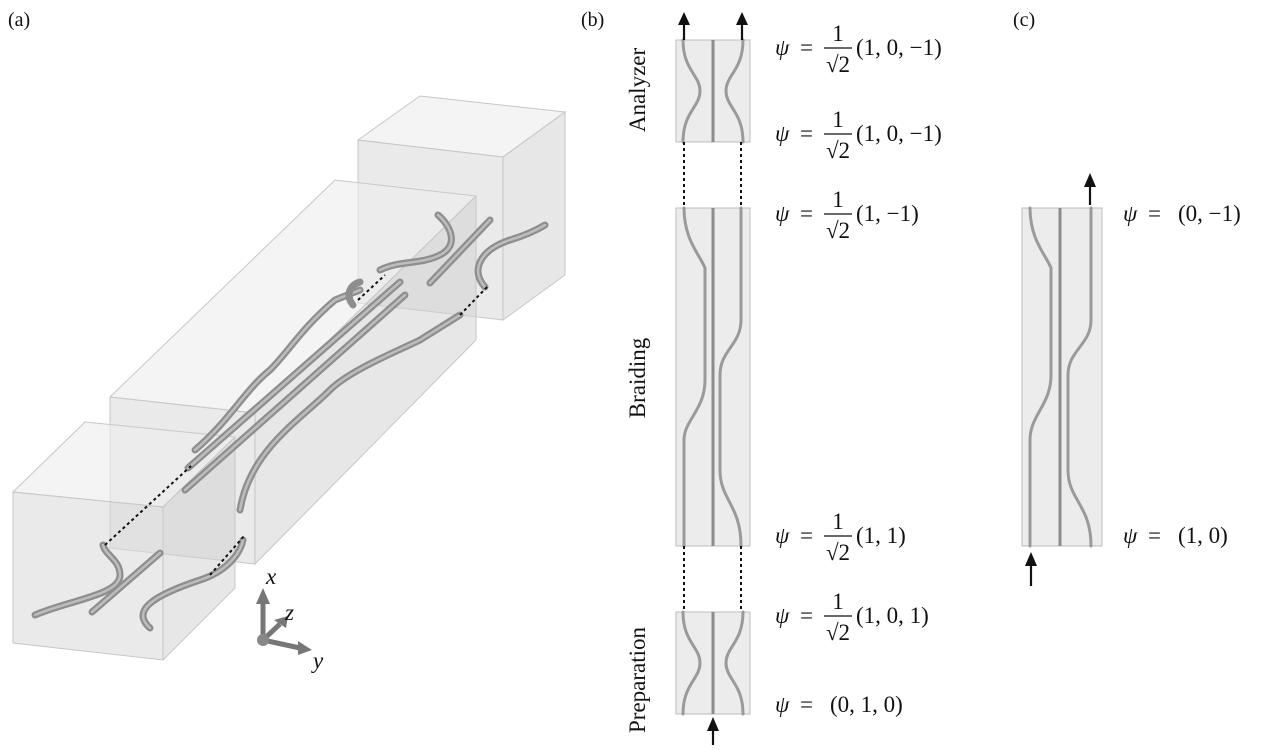  Describe the element at coordinates (637, 90) in the screenshot. I see `stage-label-analyzer: Analyzer` at that location.